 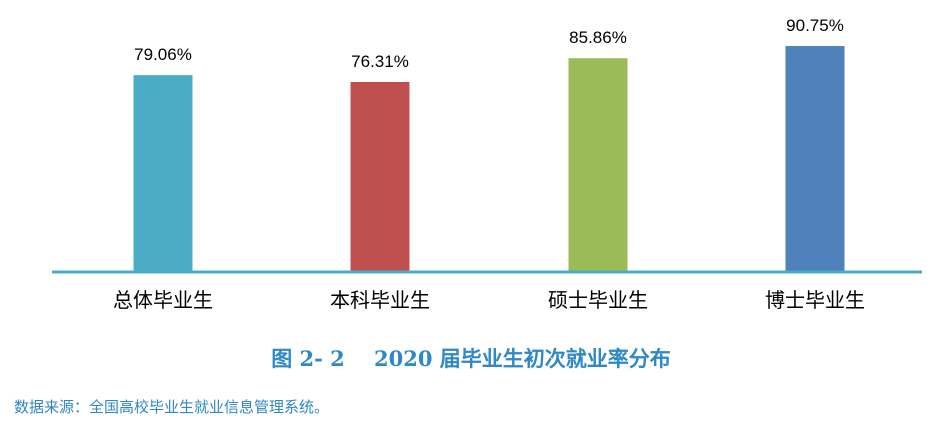 What do you see at coordinates (815, 300) in the screenshot?
I see `category-label-4: 博士毕业生` at bounding box center [815, 300].